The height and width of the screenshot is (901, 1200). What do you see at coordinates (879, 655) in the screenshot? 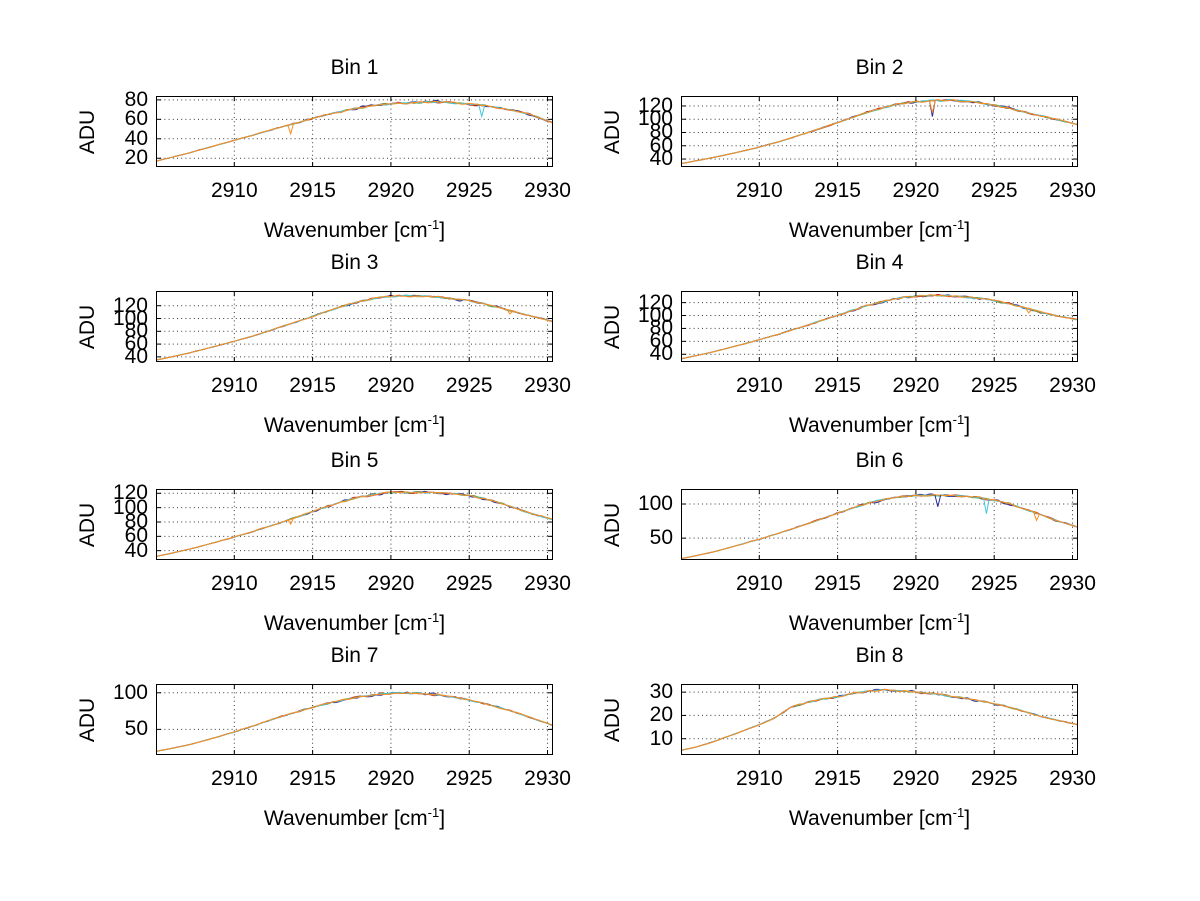
I see `plot-title: Bin 8` at bounding box center [879, 655].